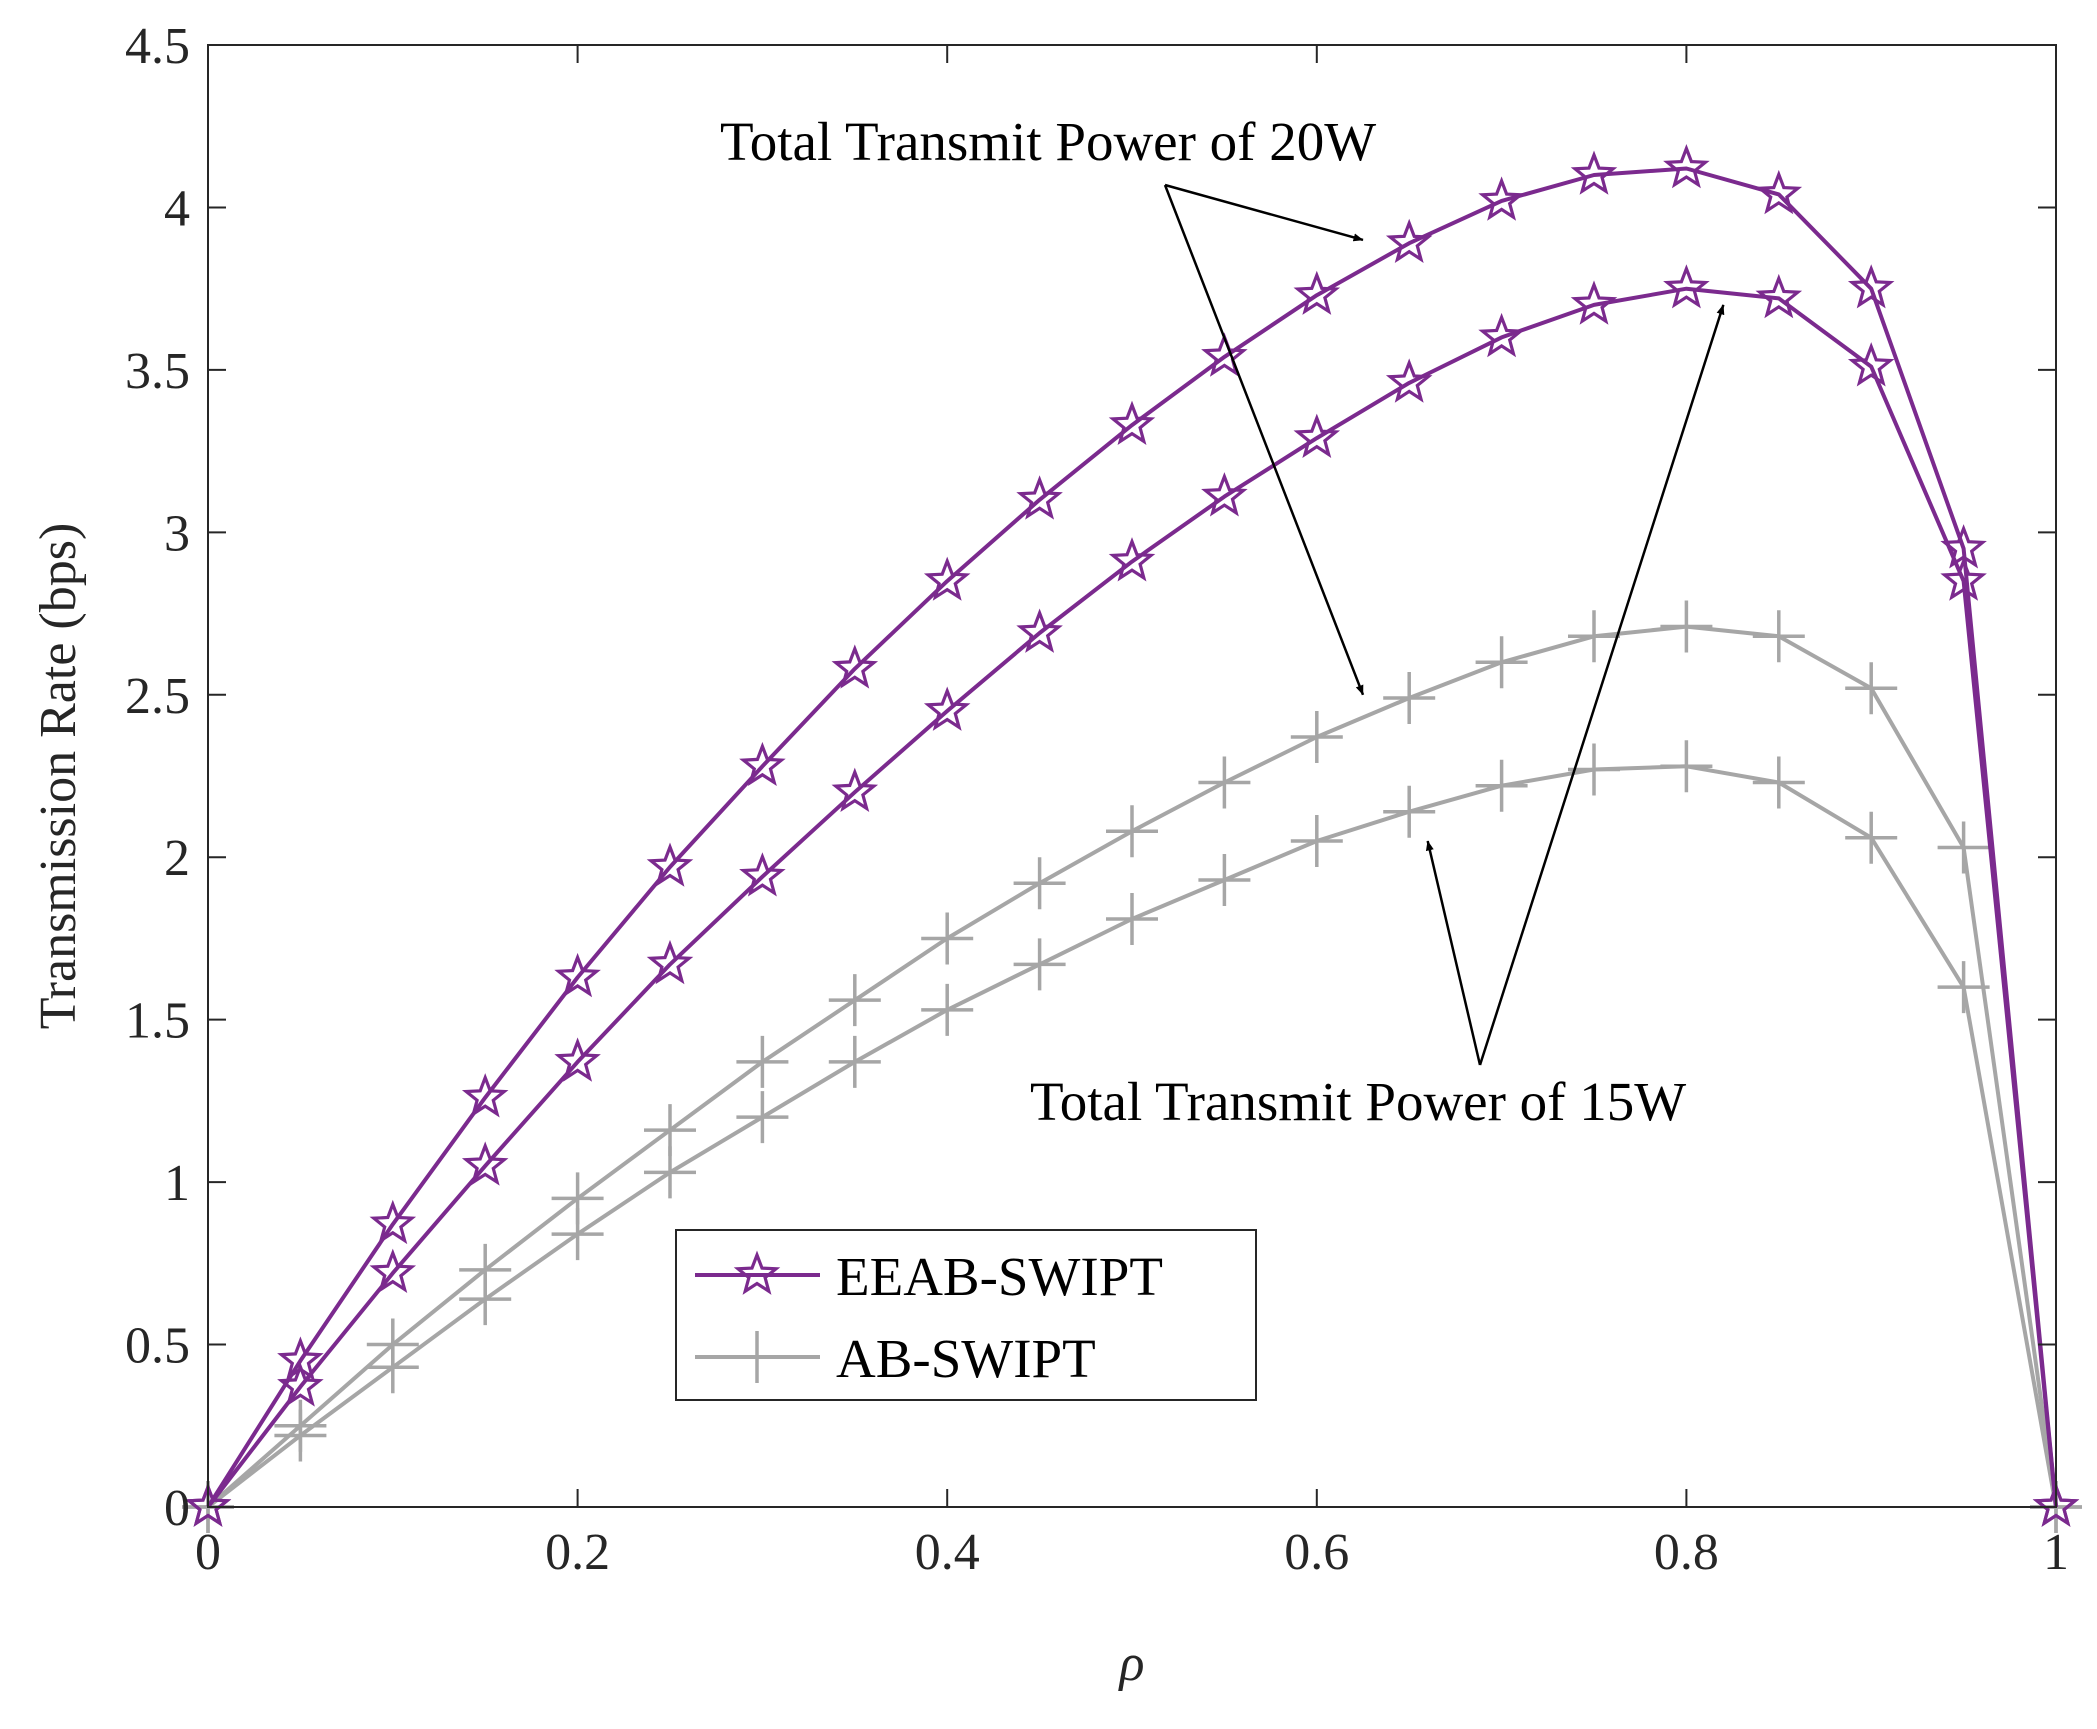 The image size is (2097, 1729). I want to click on y-tick-label: 4.5, so click(157, 46).